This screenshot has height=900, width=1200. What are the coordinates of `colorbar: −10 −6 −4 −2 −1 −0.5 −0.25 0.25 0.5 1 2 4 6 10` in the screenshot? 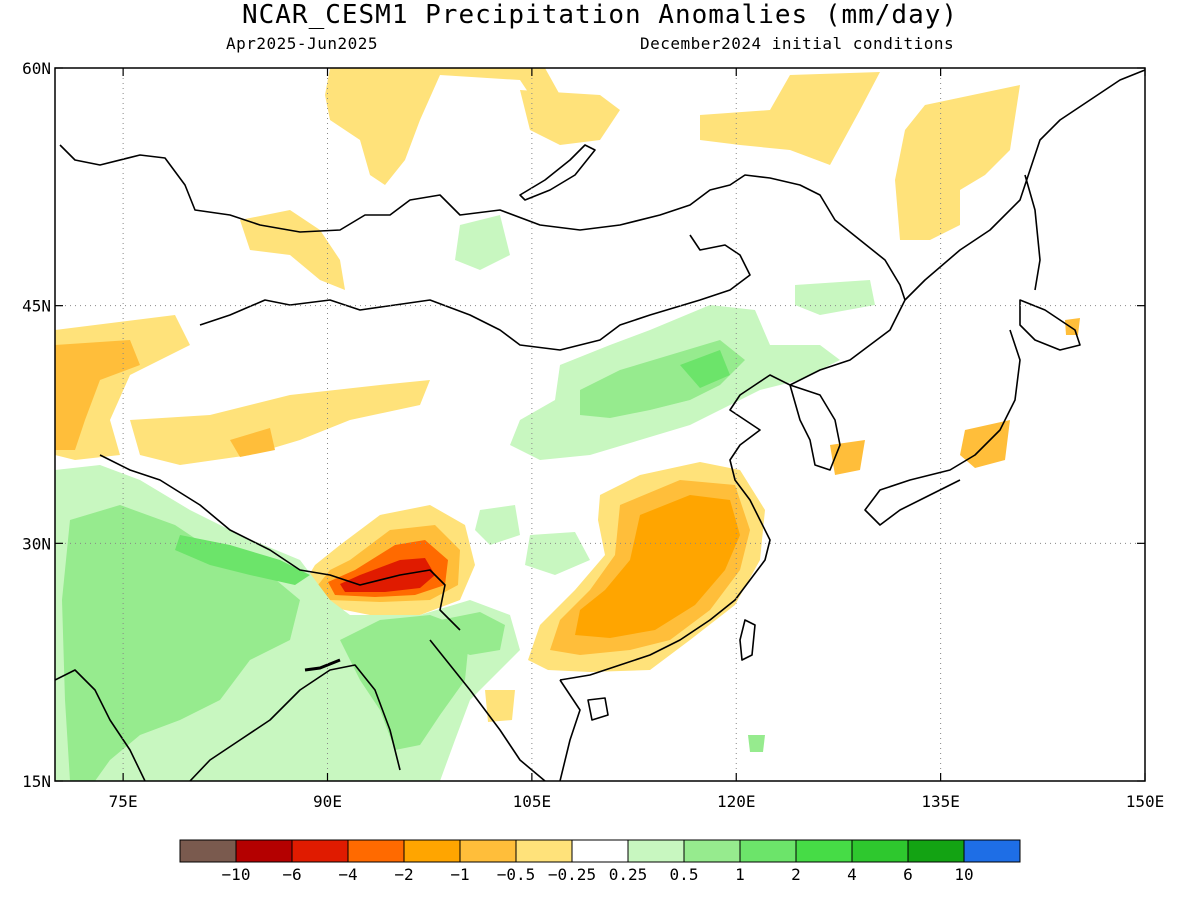 It's located at (600, 861).